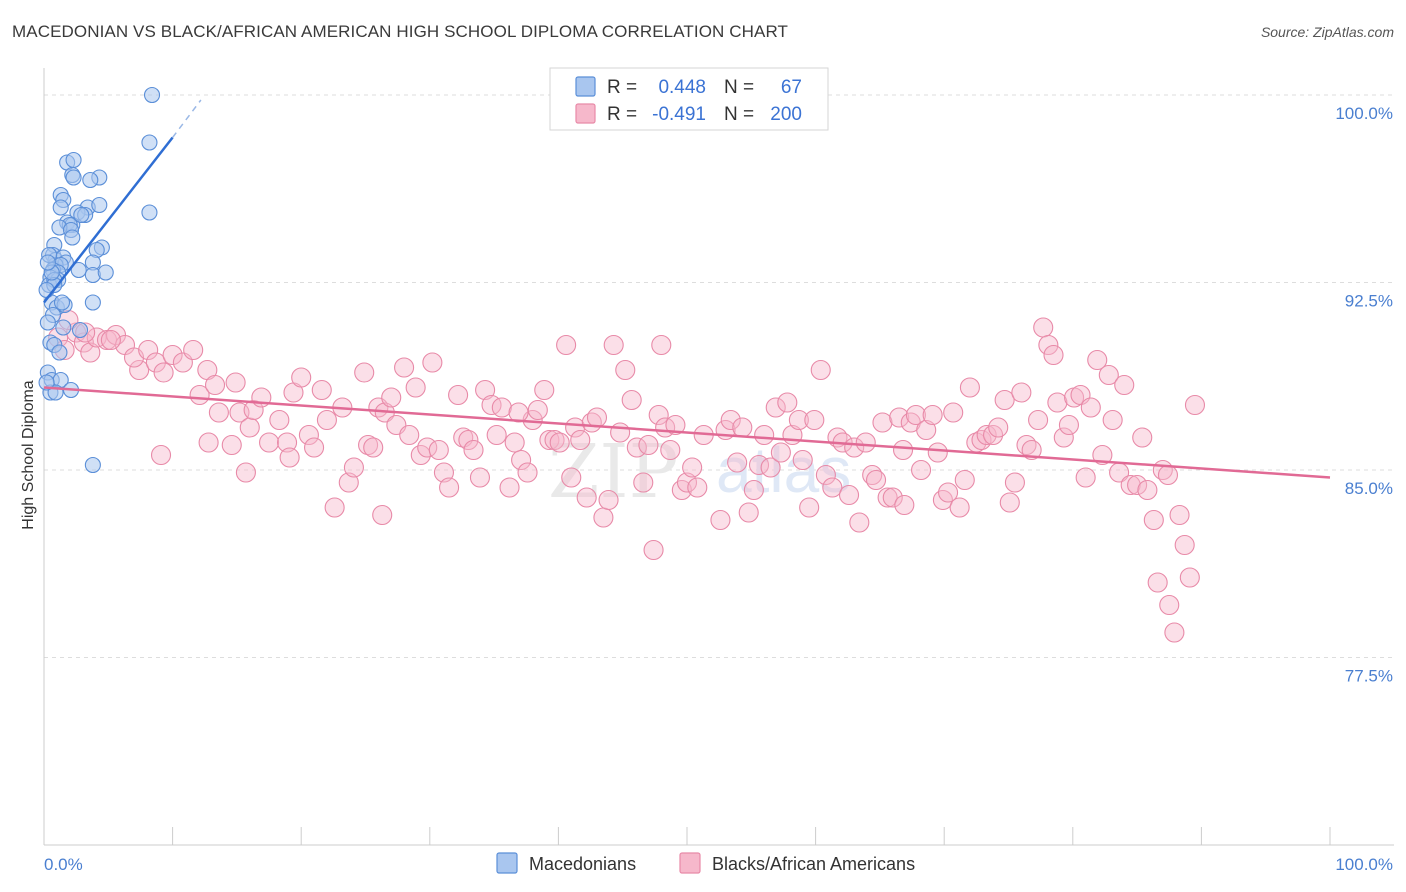 This screenshot has width=1406, height=892. Describe the element at coordinates (705, 863) in the screenshot. I see `series-legend: Macedonians Blacks/African Americans` at that location.